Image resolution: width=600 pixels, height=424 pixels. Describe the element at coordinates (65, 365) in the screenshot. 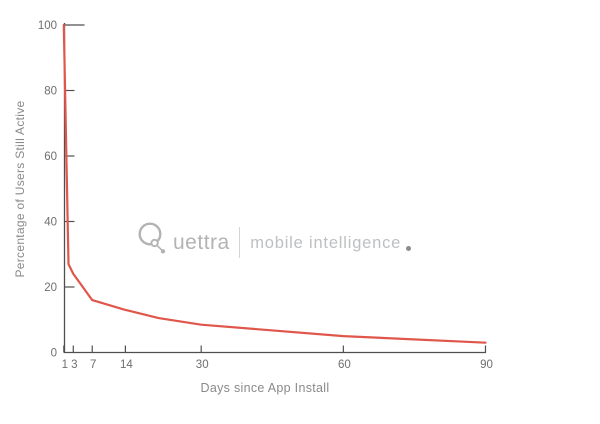

I see `x-tick-label: 1` at that location.